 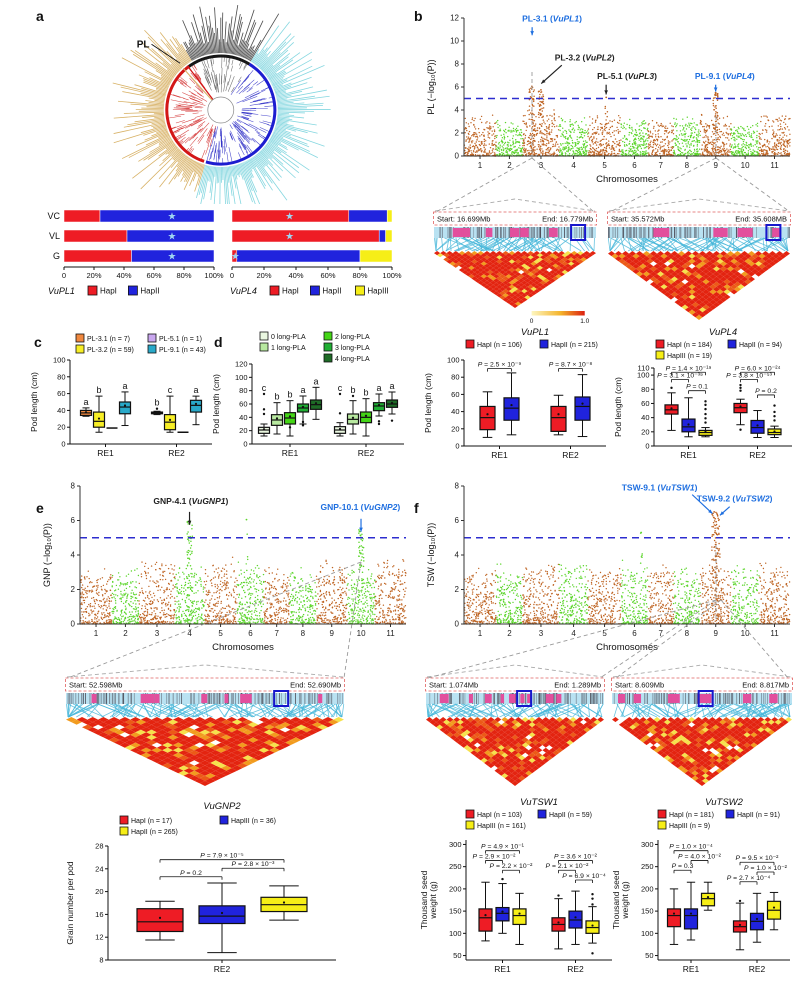 I want to click on pvalue-label: P = 1.4 × 10⁻¹⁹, so click(x=689, y=368).